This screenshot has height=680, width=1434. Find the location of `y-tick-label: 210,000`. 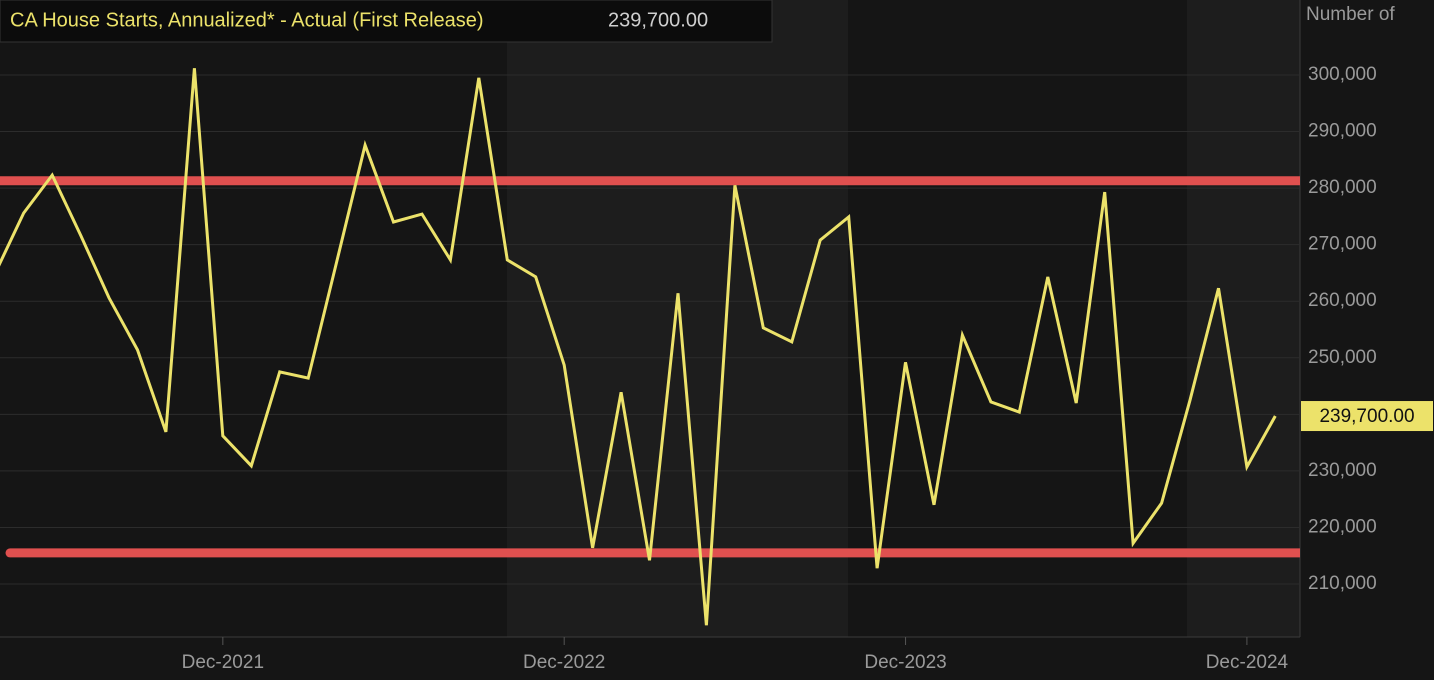

y-tick-label: 210,000 is located at coordinates (1342, 583).